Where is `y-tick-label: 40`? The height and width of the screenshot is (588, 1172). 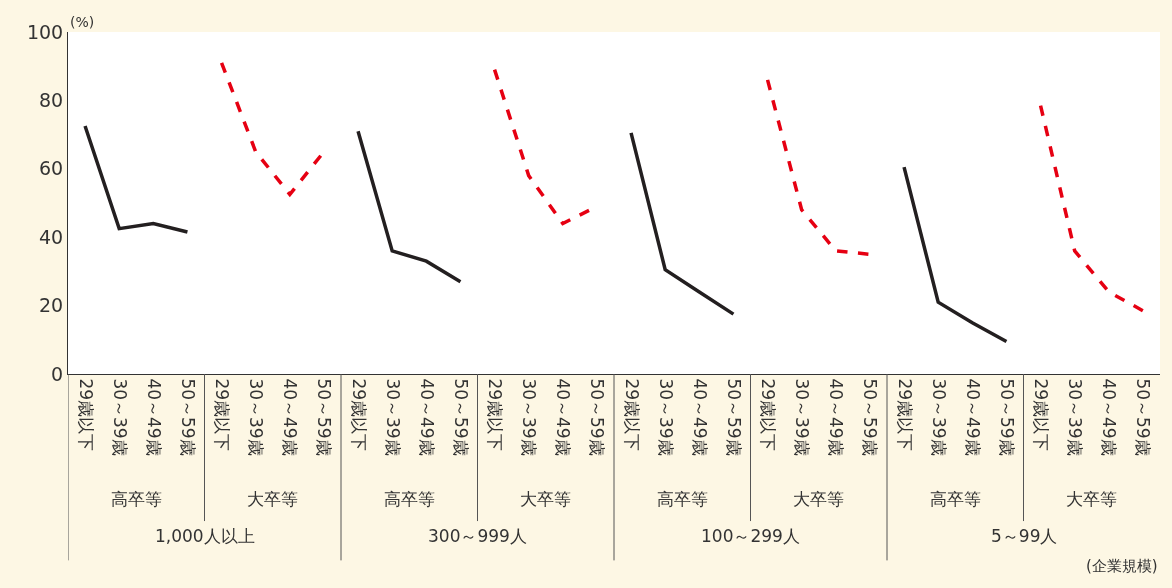 y-tick-label: 40 is located at coordinates (51, 236).